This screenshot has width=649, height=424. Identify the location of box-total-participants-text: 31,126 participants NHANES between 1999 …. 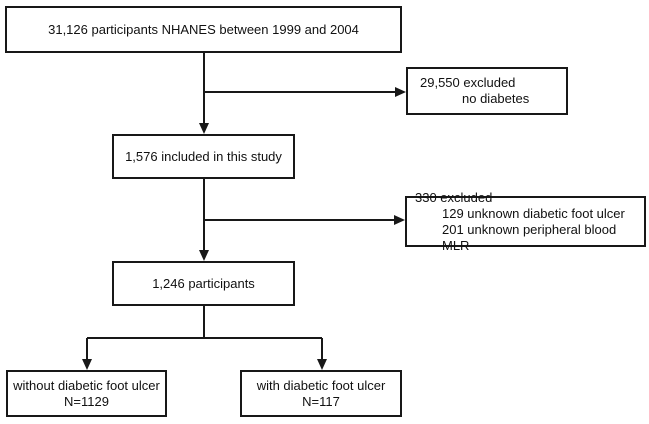
(203, 29).